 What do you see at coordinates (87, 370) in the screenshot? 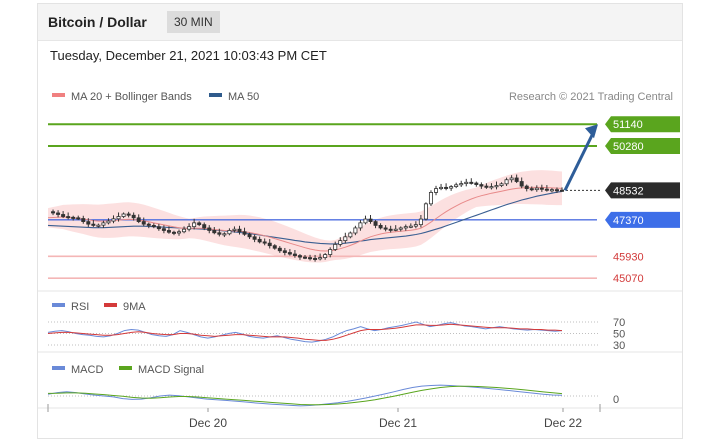
I see `macd-legend-label-0: MACD` at bounding box center [87, 370].